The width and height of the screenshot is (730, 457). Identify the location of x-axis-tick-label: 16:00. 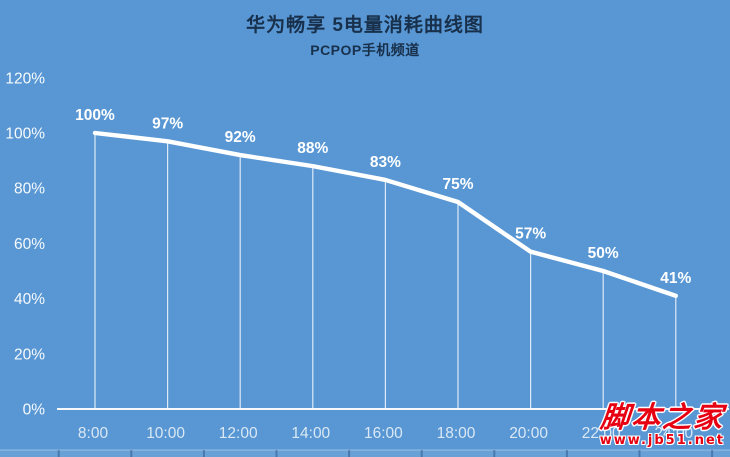
(383, 433).